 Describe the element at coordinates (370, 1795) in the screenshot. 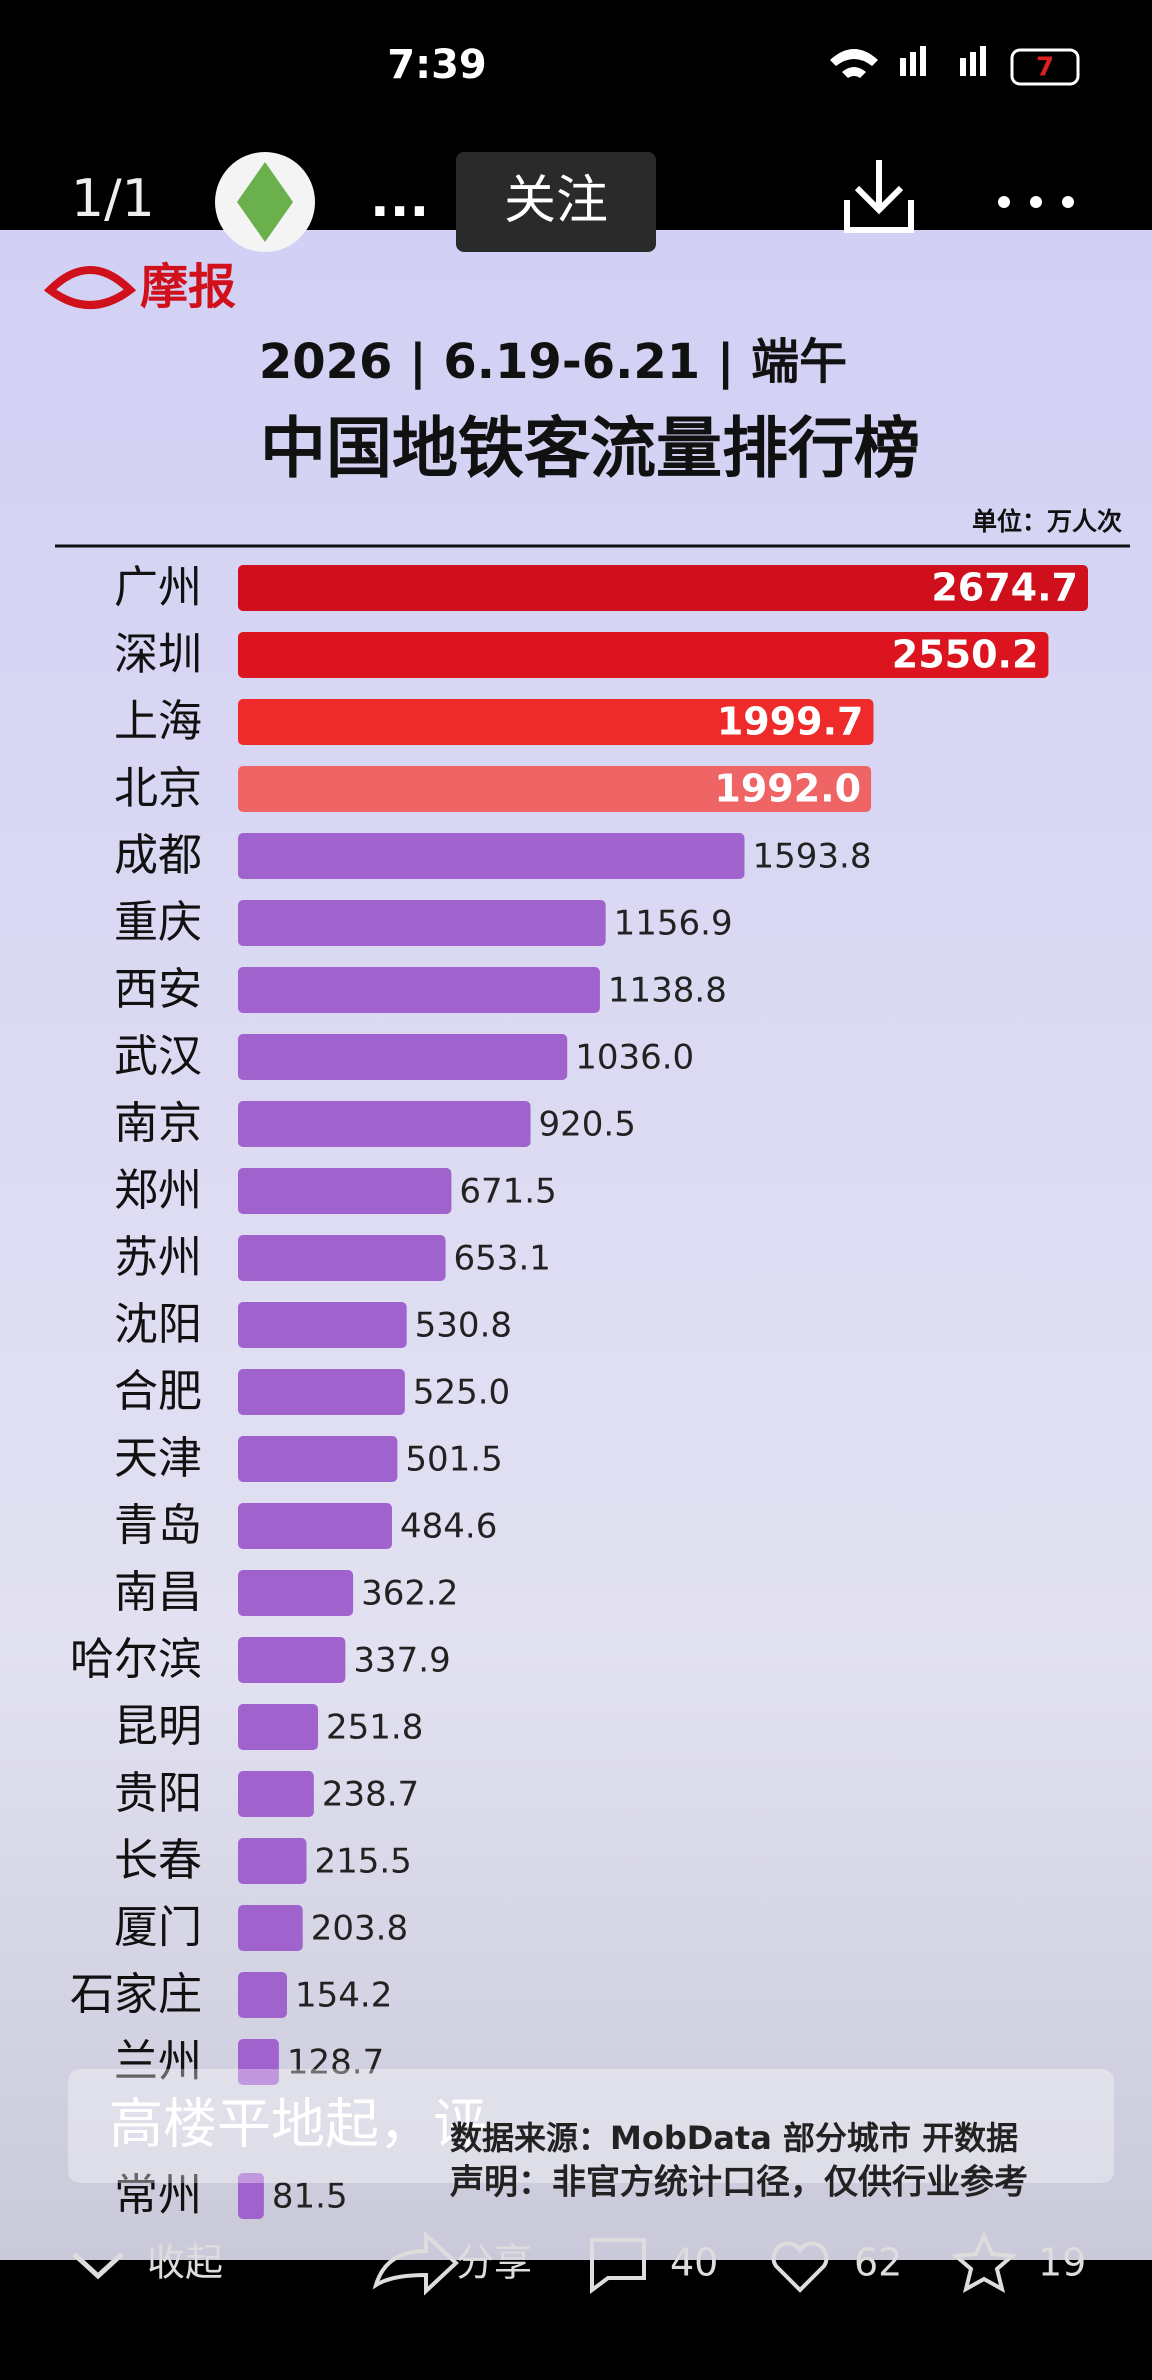

I see `value-label: 238.7` at that location.